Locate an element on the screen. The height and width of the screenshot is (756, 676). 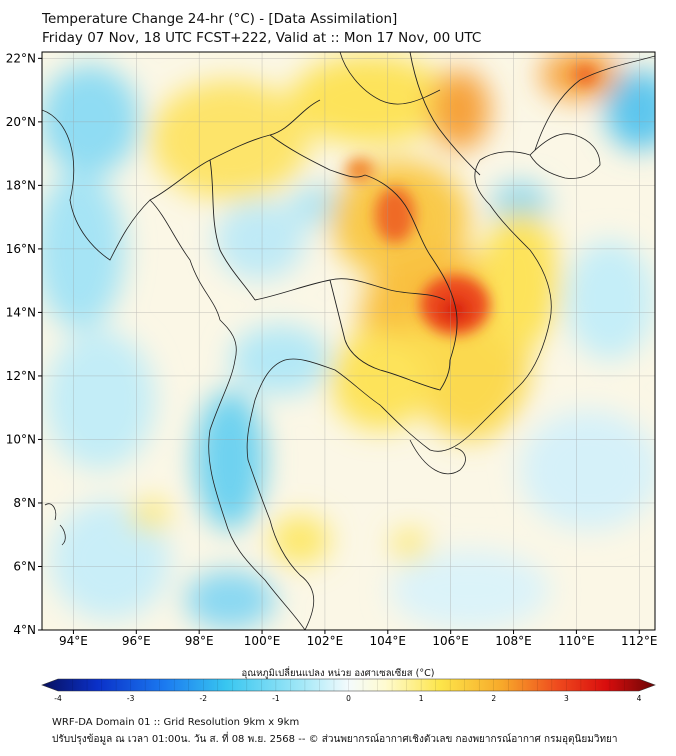
colorbar-tick-label: 0 is located at coordinates (348, 698).